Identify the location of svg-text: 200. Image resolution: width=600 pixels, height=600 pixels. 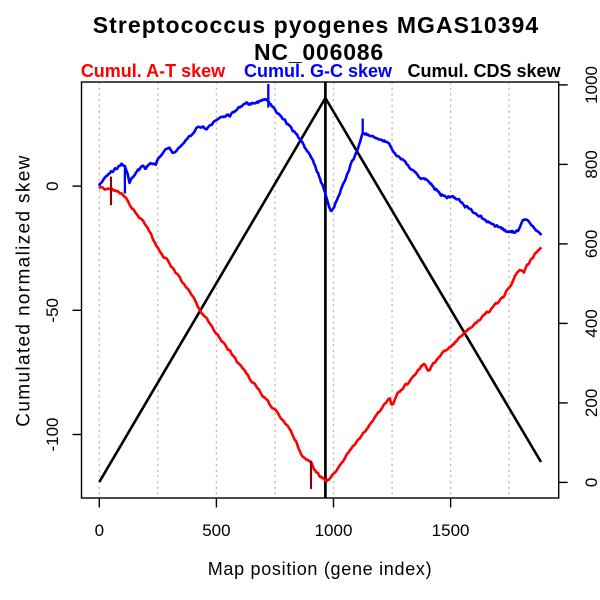
(591, 403).